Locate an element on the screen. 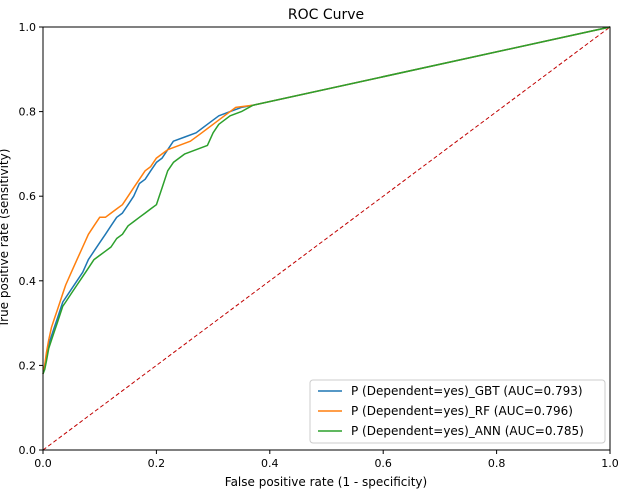  y-tick-label: 0.2 is located at coordinates (28, 365).